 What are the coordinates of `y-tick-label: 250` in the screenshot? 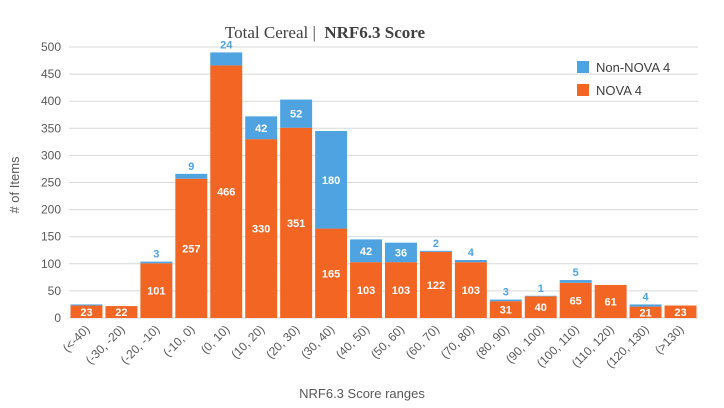 It's located at (51, 183).